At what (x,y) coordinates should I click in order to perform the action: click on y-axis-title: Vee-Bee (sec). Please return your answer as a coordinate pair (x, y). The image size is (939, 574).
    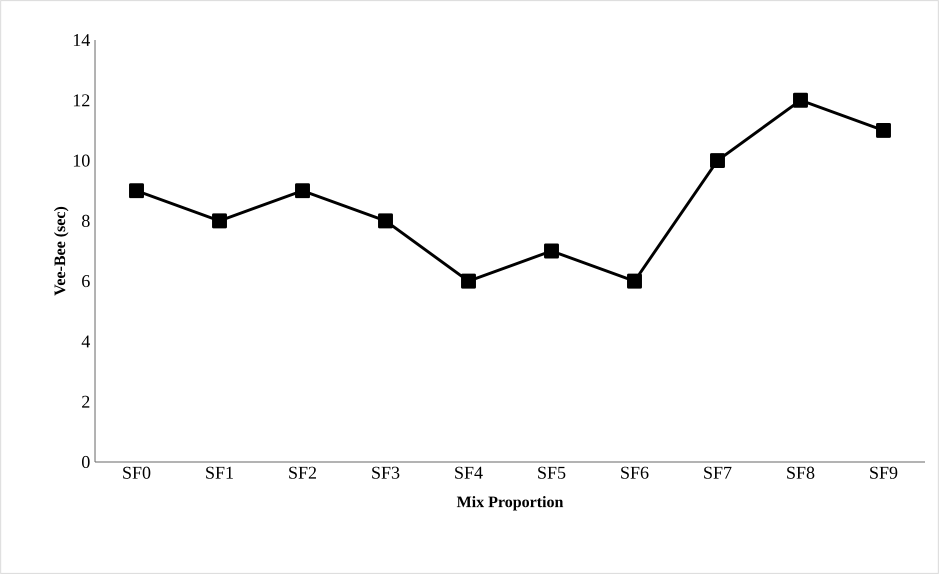
    Looking at the image, I should click on (61, 251).